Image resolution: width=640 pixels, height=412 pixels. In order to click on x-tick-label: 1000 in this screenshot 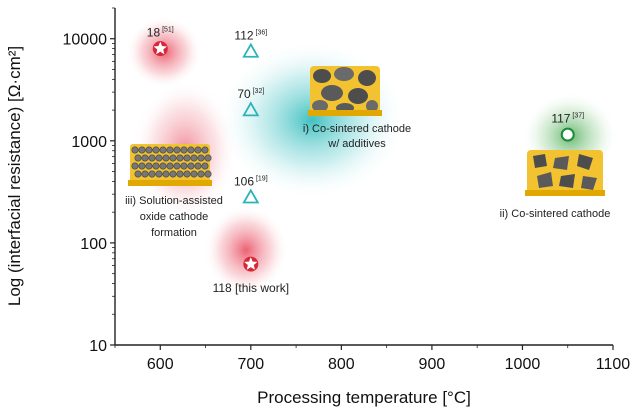, I will do `click(523, 364)`.